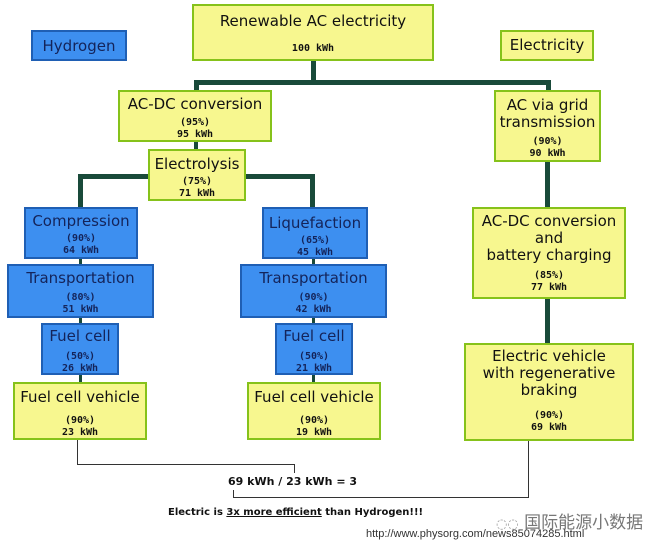 The image size is (656, 548). Describe the element at coordinates (80, 411) in the screenshot. I see `fuel-cell-vehicle-box-left: Fuel cell vehicle (90%) 23 kWh` at that location.